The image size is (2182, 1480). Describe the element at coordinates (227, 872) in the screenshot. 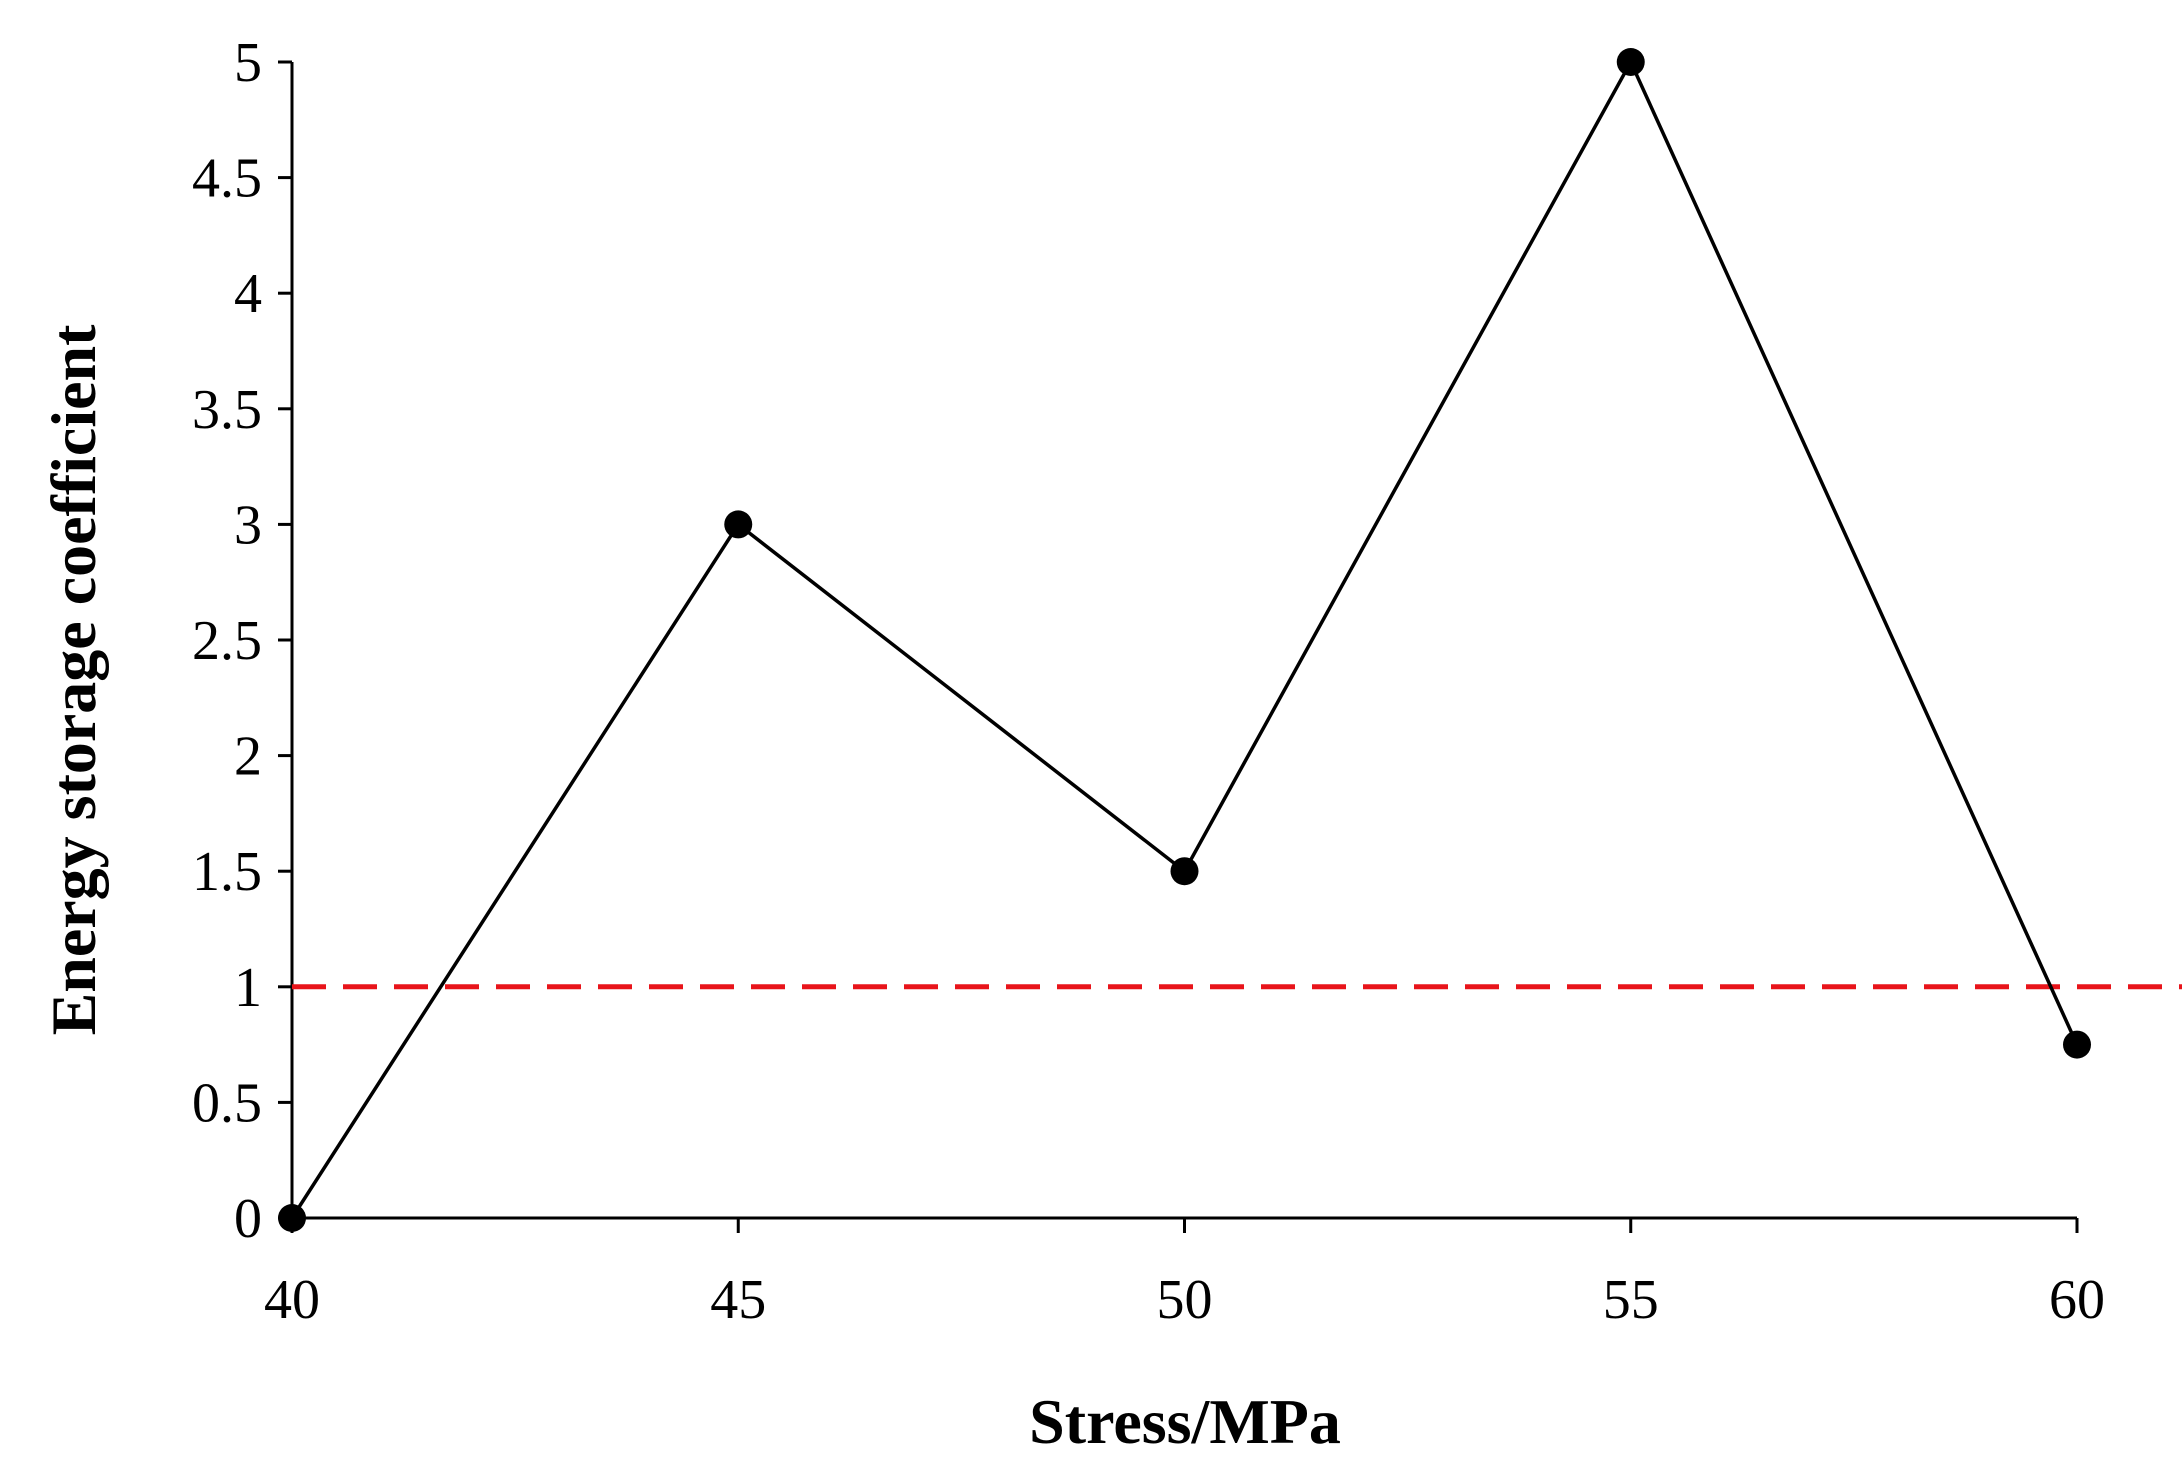

I see `y-tick-label: 1.5` at that location.